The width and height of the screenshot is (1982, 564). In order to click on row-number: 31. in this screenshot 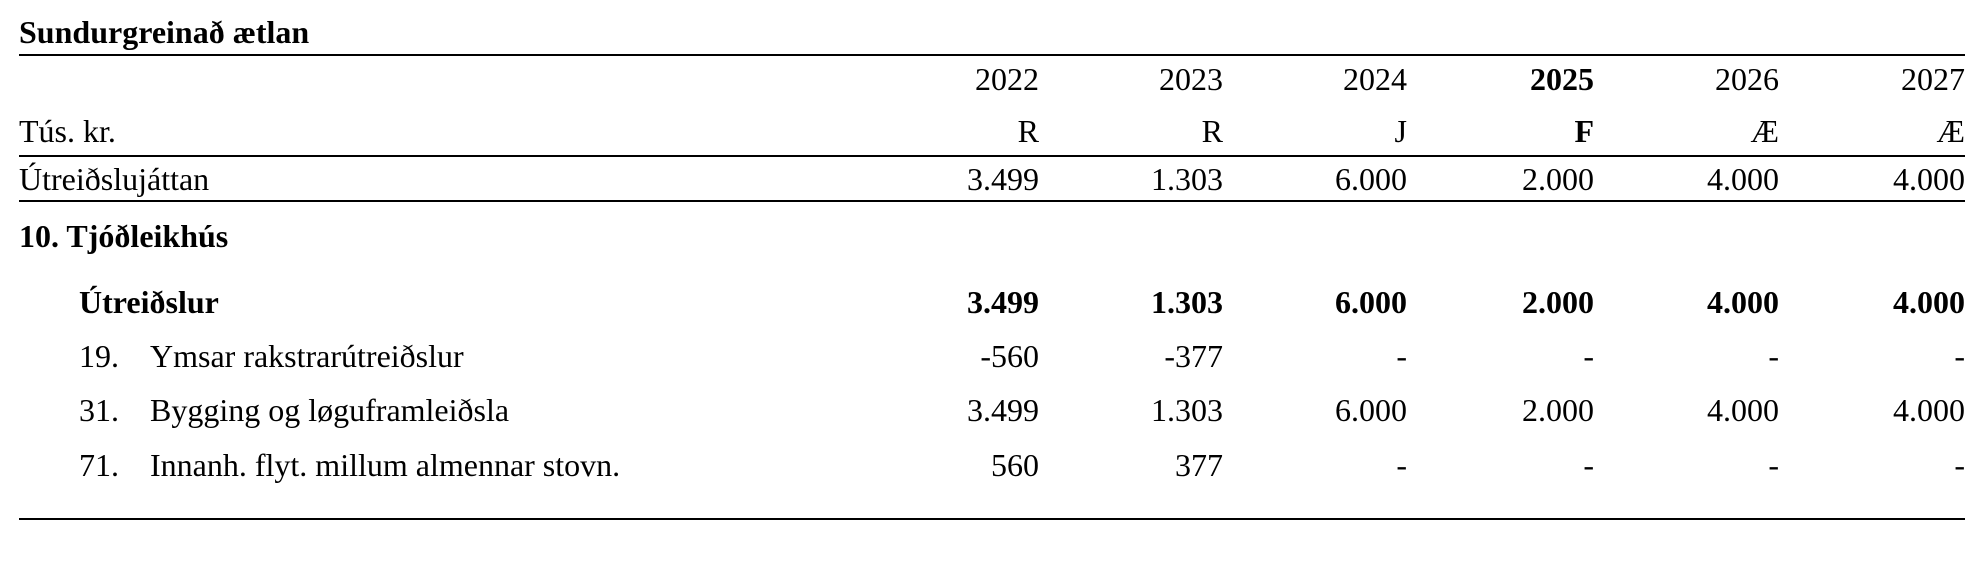, I will do `click(99, 410)`.